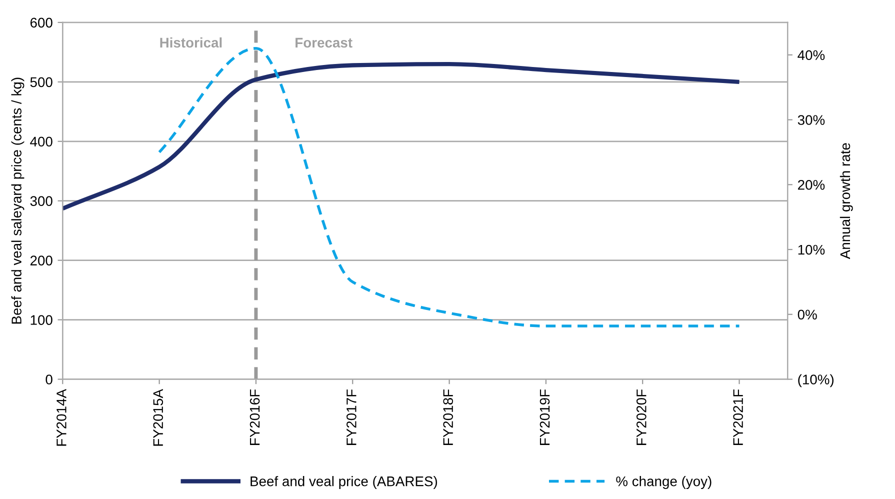 This screenshot has height=499, width=895. I want to click on y-tick-label: 0, so click(49, 379).